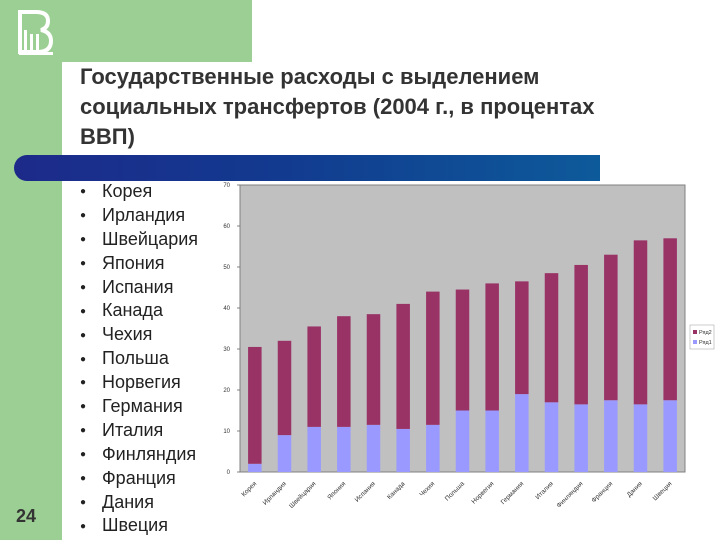  Describe the element at coordinates (249, 489) in the screenshot. I see `x-tick-label: Корея` at that location.